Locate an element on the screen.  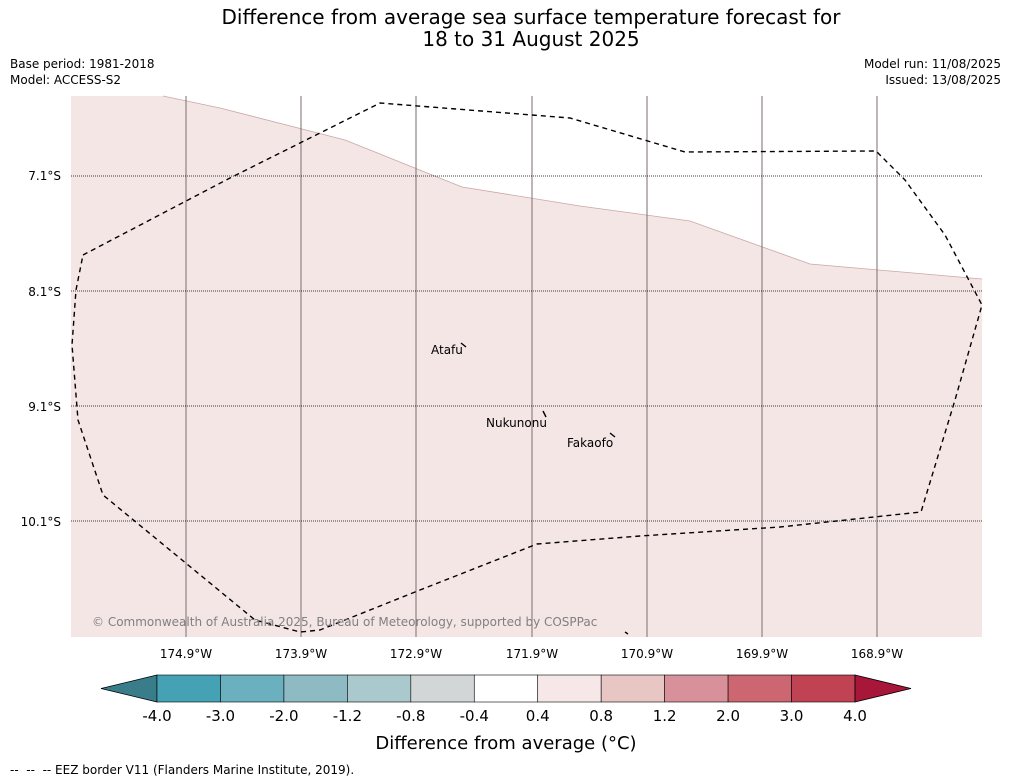
lon-label-170-9w: 170.9°W is located at coordinates (647, 654).